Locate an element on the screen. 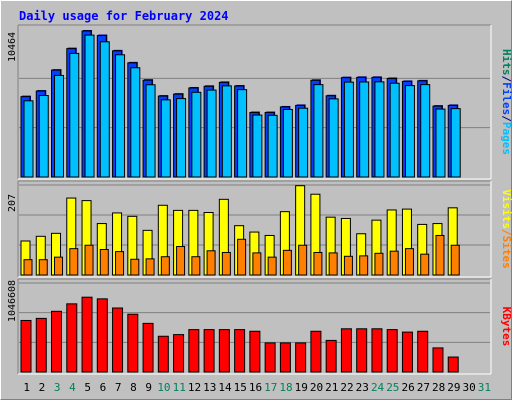 The image size is (512, 400). x-tick-label: 8 is located at coordinates (133, 387).